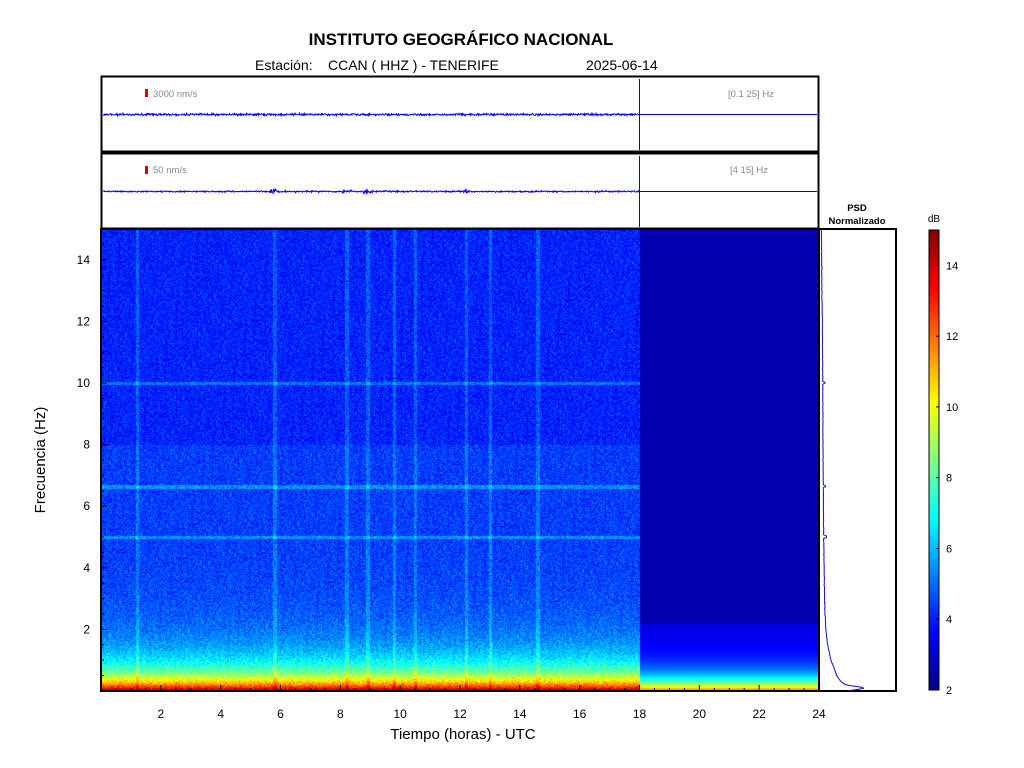 The width and height of the screenshot is (1024, 768). Describe the element at coordinates (700, 714) in the screenshot. I see `x-tick-label: 20` at that location.